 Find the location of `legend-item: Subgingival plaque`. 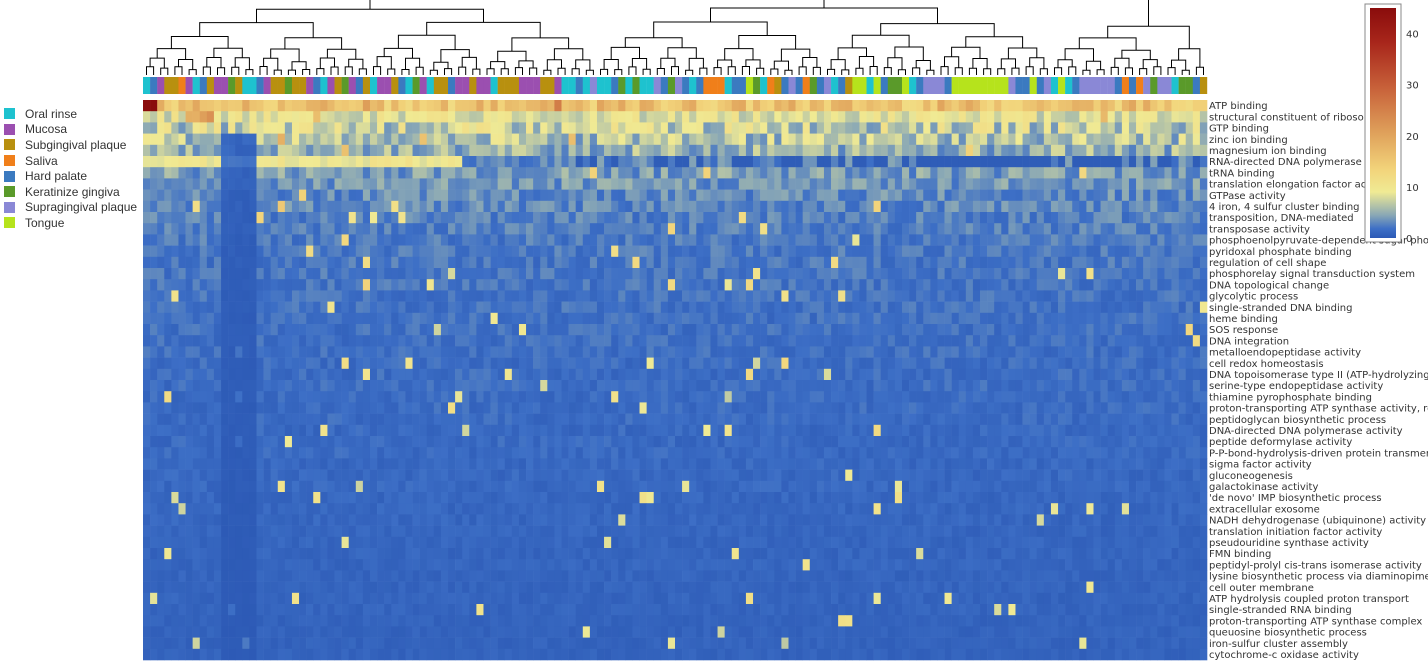

legend-item: Subgingival plaque is located at coordinates (70, 145).